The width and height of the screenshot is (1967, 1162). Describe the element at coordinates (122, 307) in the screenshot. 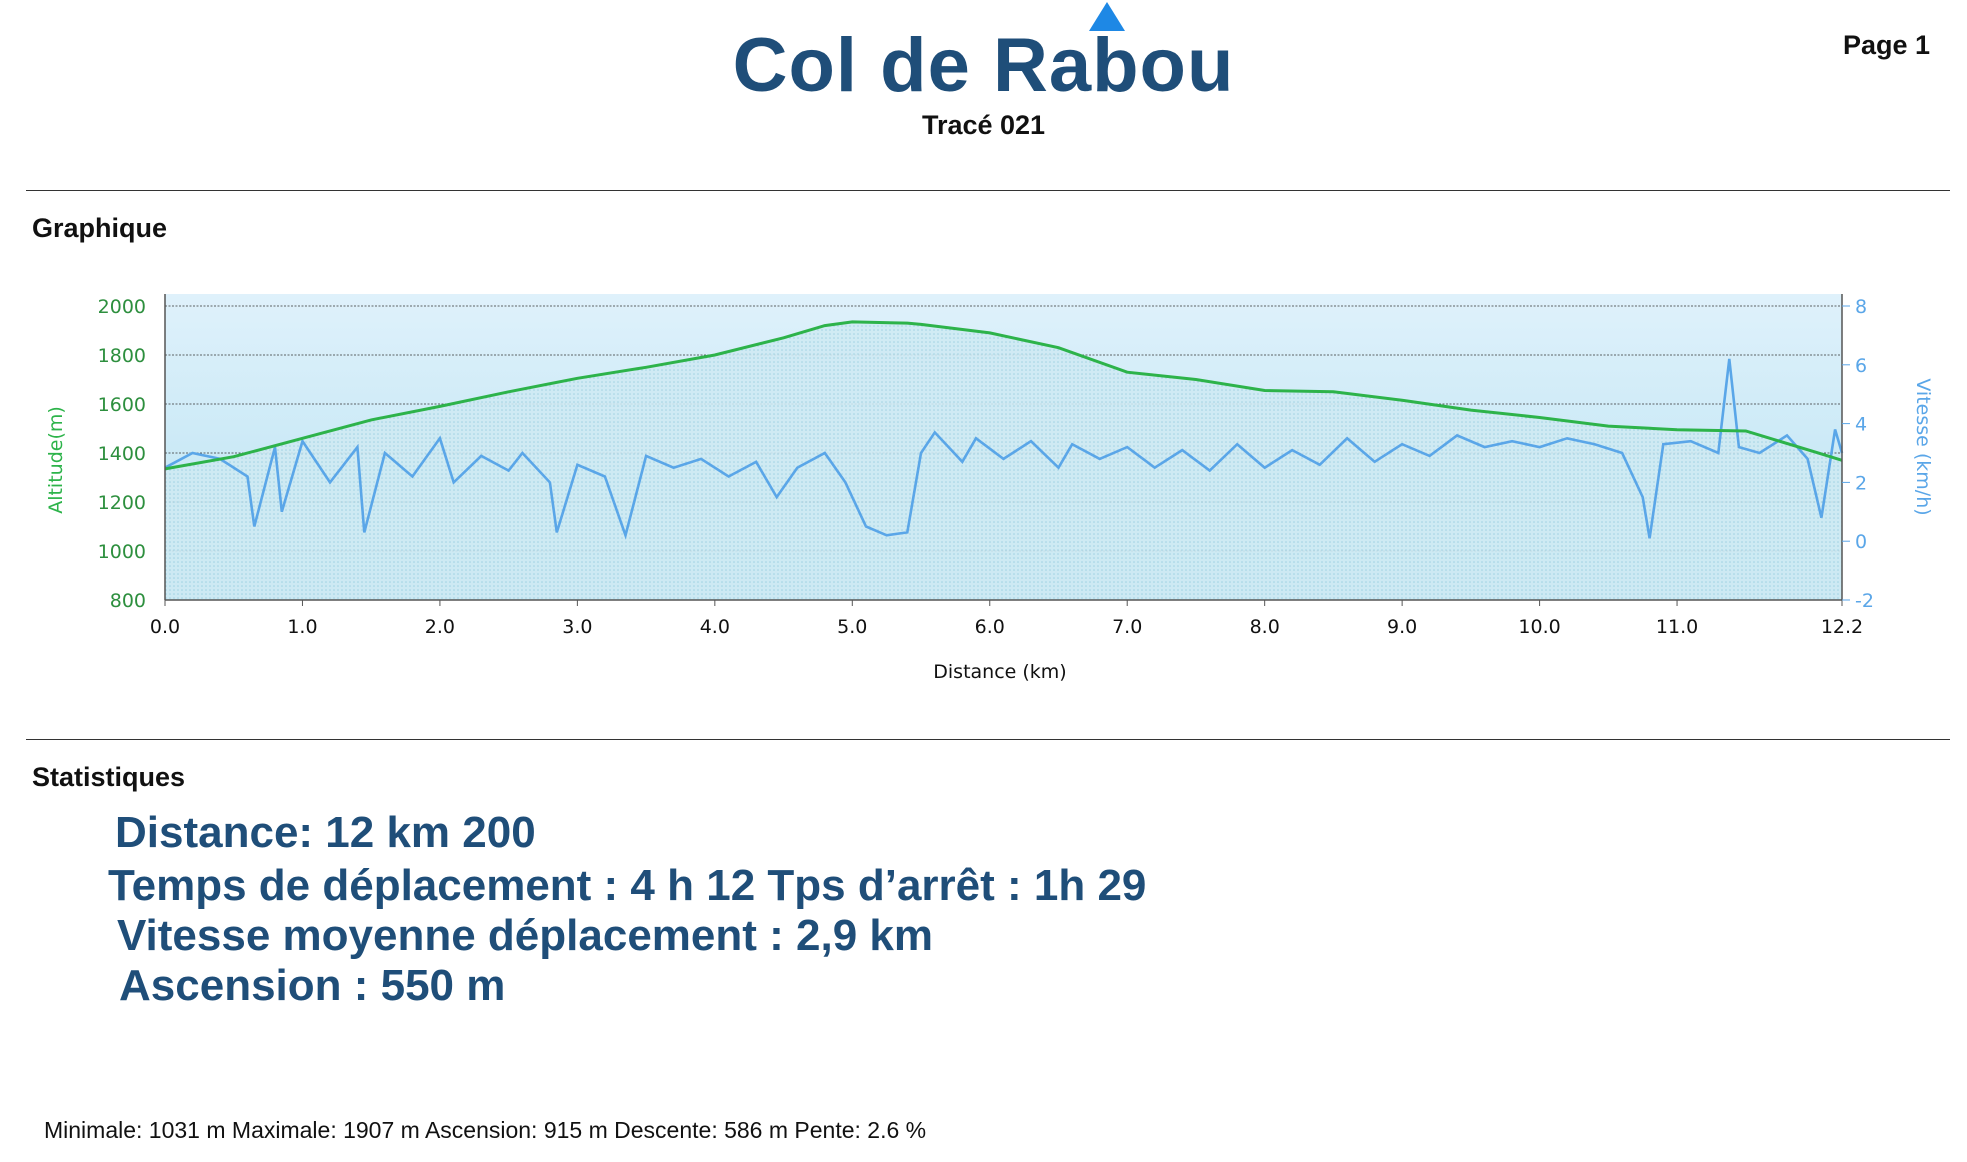

I see `y-left-tick-label: 2000` at that location.